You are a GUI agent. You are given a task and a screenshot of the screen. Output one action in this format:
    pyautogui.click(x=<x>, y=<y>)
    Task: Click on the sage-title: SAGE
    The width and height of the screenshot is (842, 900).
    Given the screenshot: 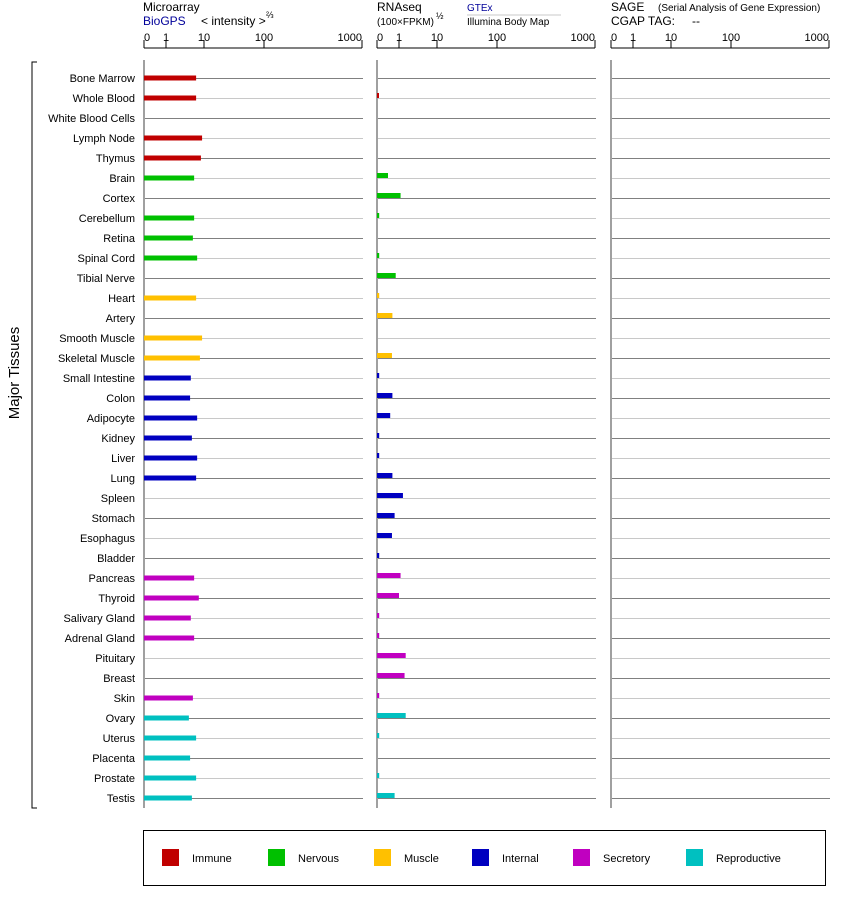 What is the action you would take?
    pyautogui.click(x=627, y=7)
    